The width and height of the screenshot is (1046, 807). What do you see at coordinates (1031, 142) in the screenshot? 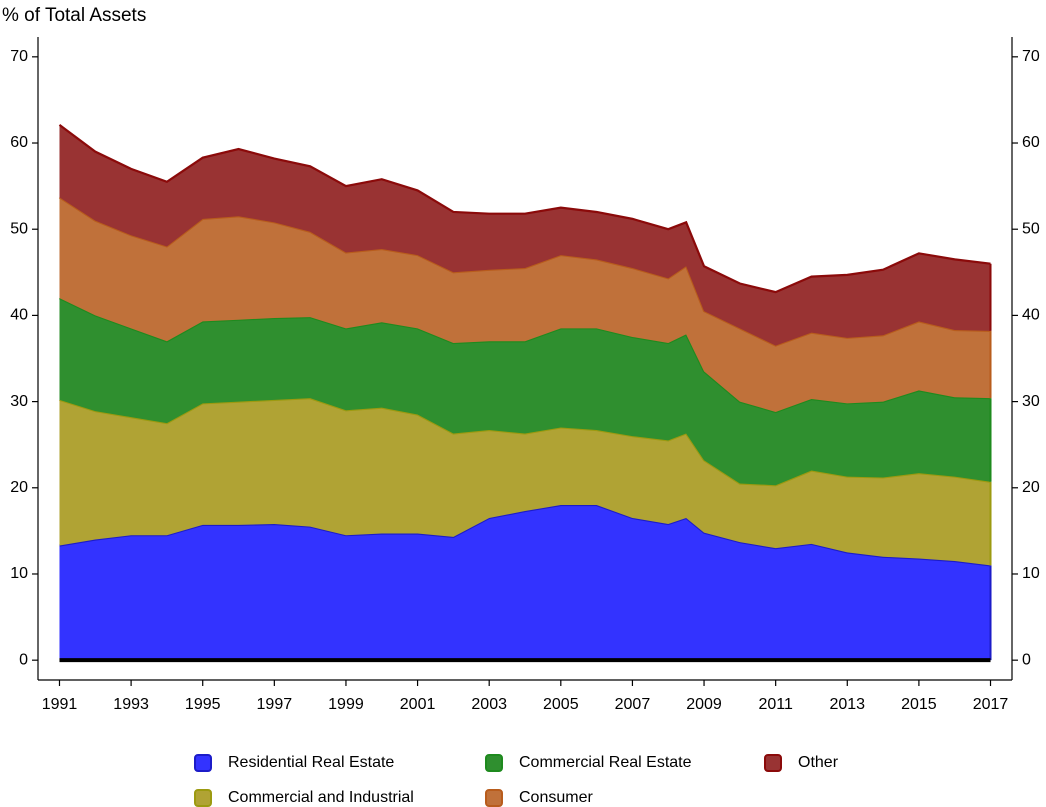
I see `y-tick-label-right: 60` at bounding box center [1031, 142].